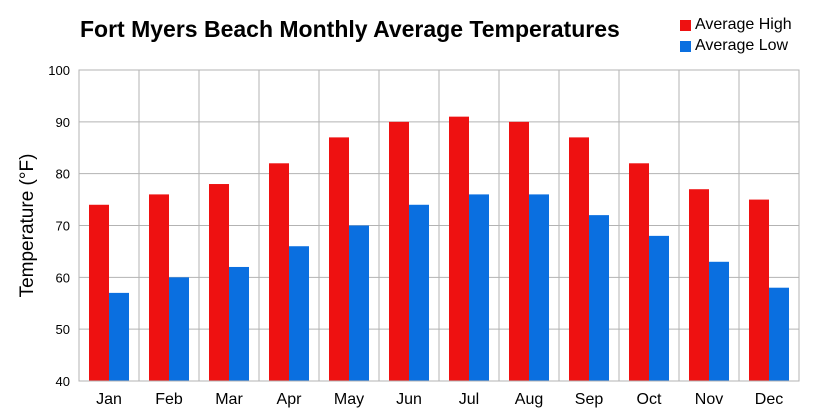 This screenshot has width=820, height=416. I want to click on x-tick-label-jan: Jan, so click(109, 399).